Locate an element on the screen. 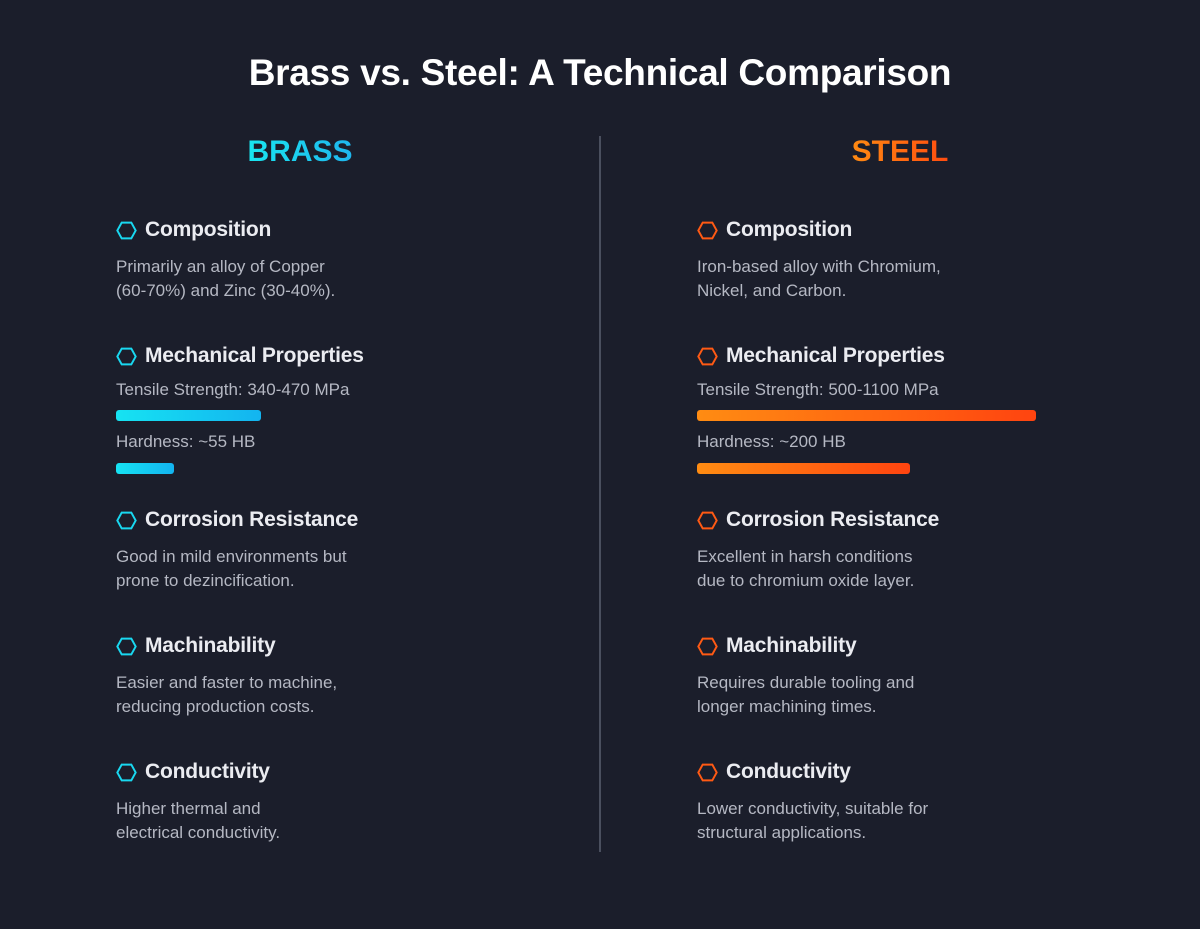  body-line: Iron-based alloy with Chromium, is located at coordinates (819, 266).